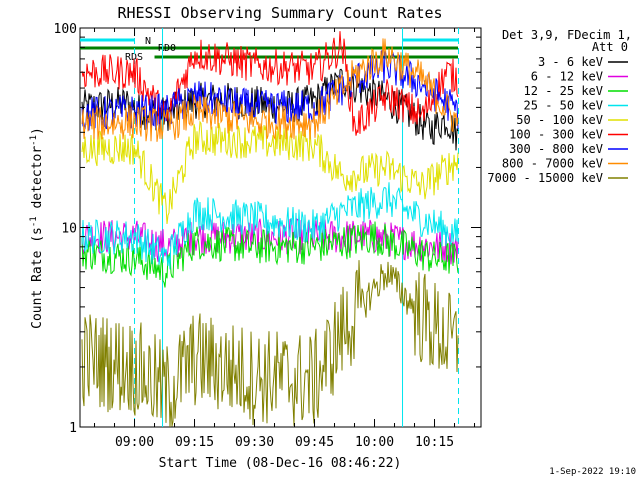 Image resolution: width=640 pixels, height=480 pixels. I want to click on legend-label: 50 - 100 keV, so click(559, 120).